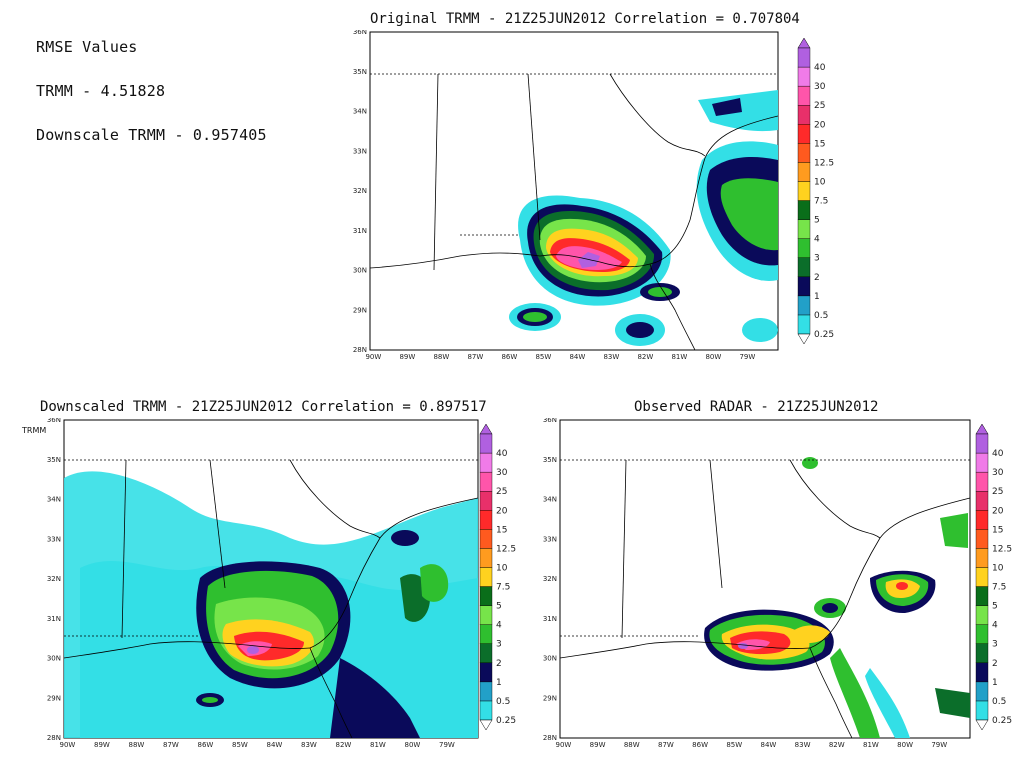  Describe the element at coordinates (837, 597) in the screenshot. I see `precip-field-radar` at that location.